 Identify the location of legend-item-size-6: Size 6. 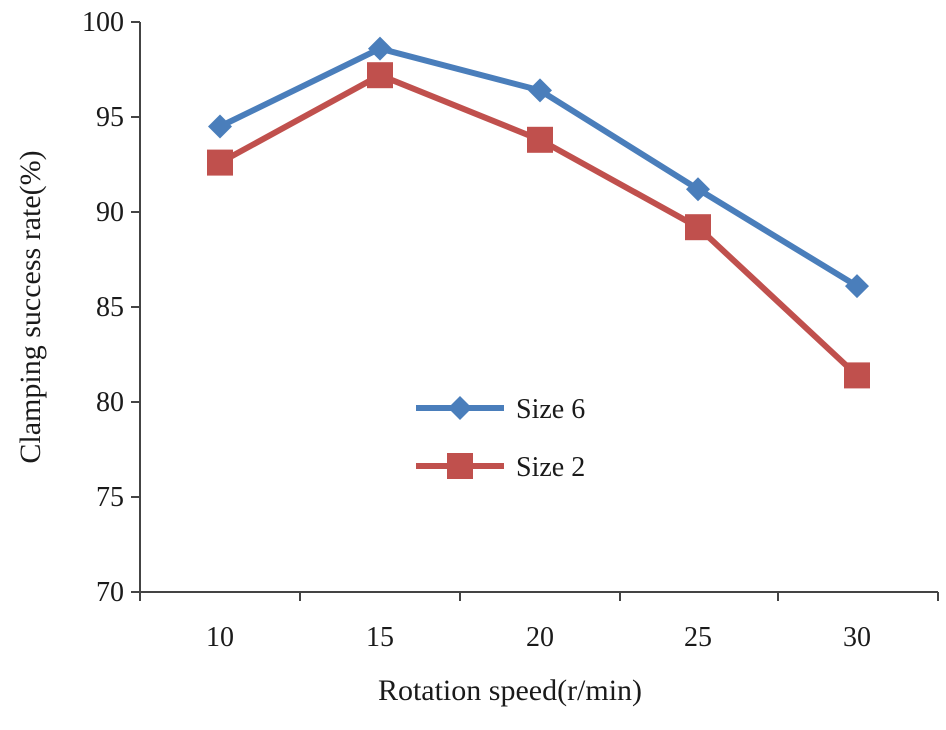
(500, 409).